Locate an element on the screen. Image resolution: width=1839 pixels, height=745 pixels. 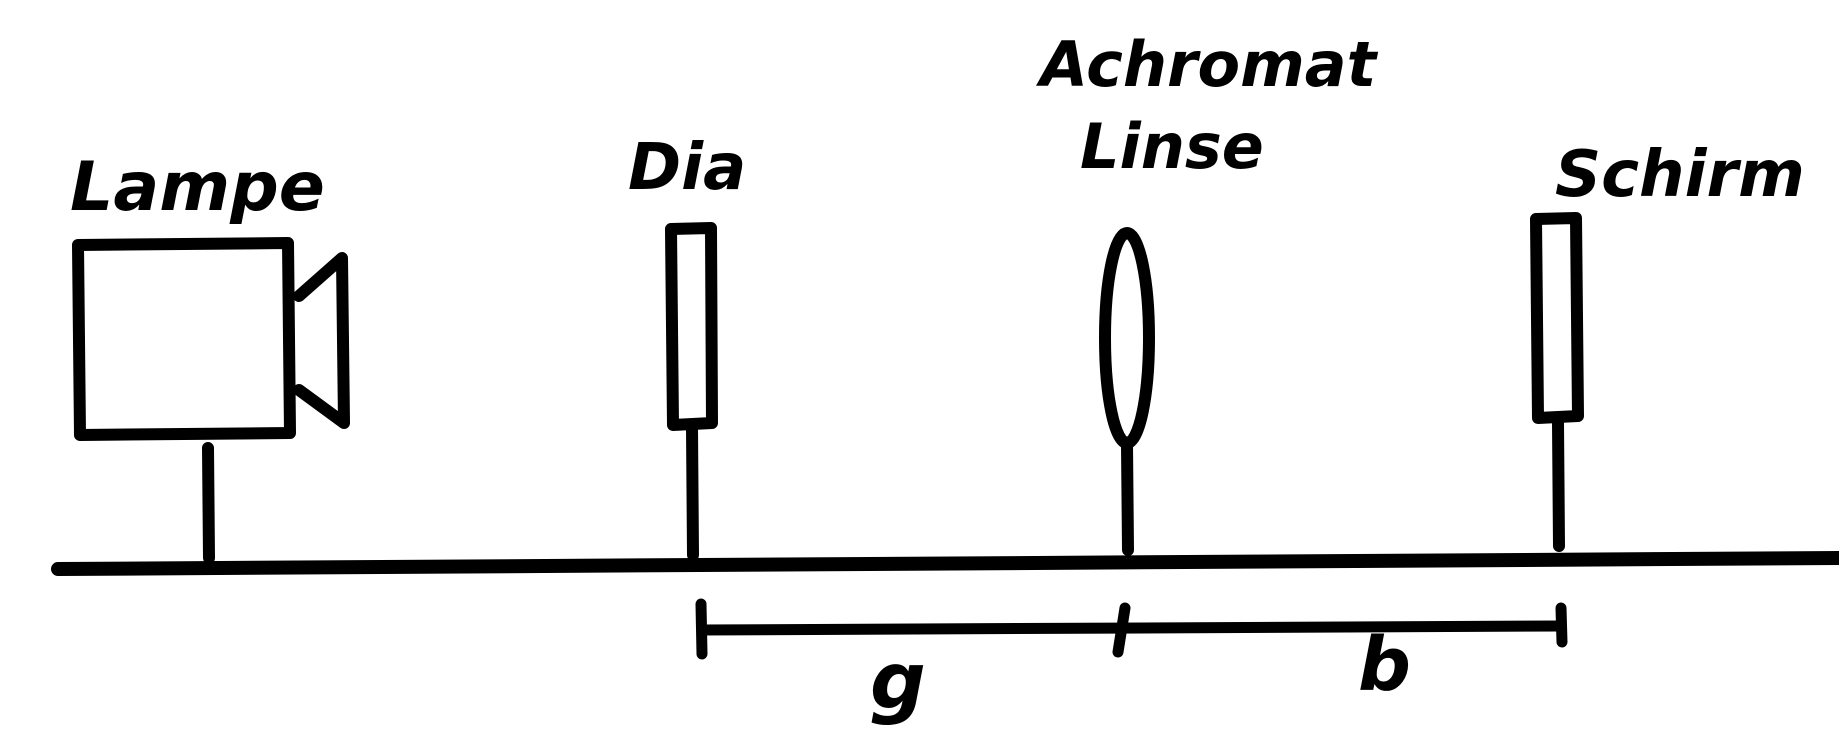
screen-label: Schirm is located at coordinates (1680, 175).